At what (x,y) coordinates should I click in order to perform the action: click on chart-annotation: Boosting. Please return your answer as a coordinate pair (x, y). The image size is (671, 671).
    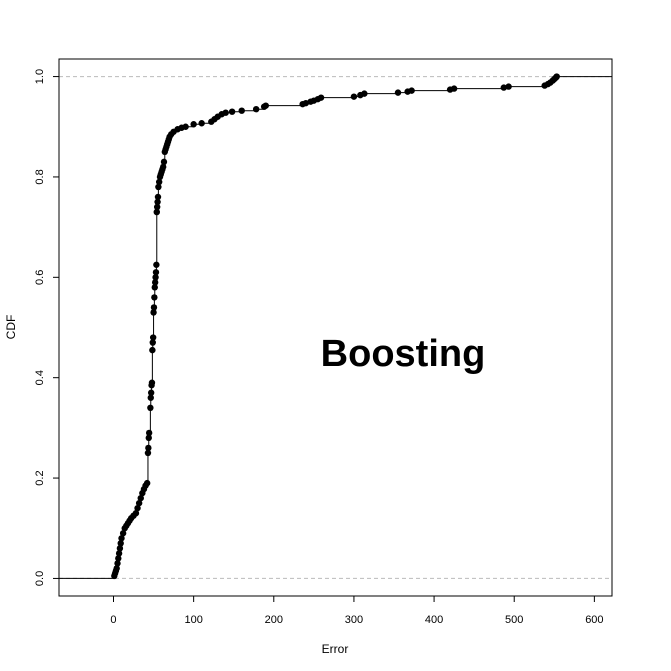
    Looking at the image, I should click on (403, 354).